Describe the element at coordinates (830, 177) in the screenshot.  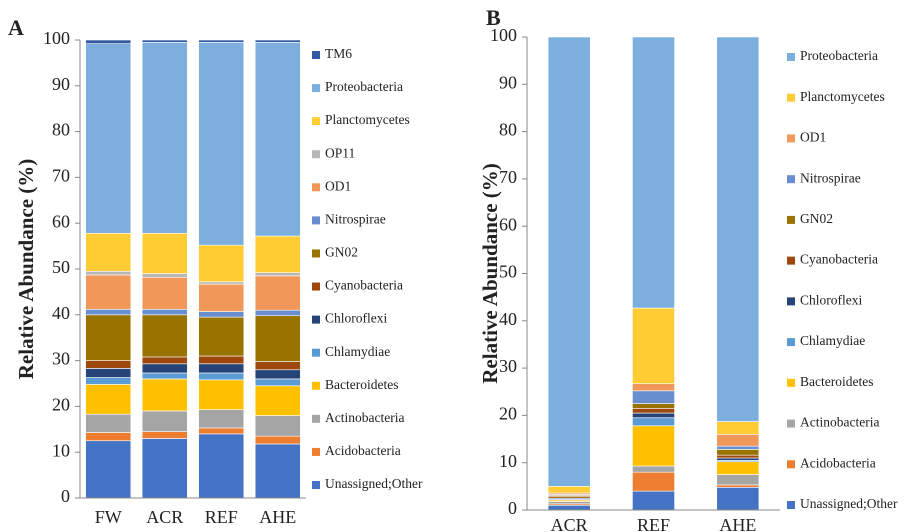
I see `legend-label: Nitrospirae` at that location.